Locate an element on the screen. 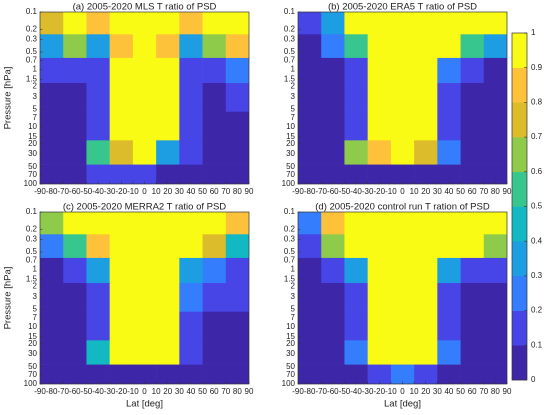  y-axis-label: Pressure [hPa] is located at coordinates (8, 298).